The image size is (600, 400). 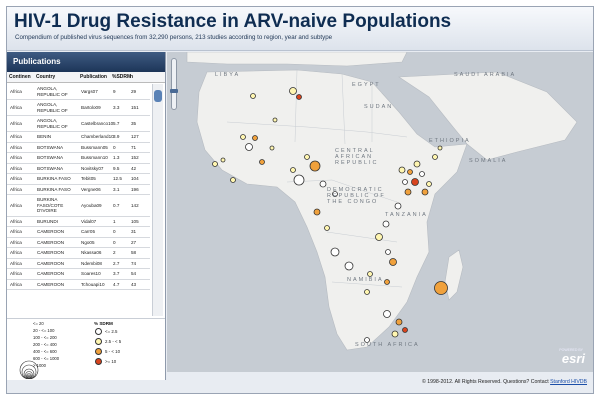 I want to click on table-row: Africa CAMEROON Tchouapi10 4.7 43, so click(x=78, y=285).